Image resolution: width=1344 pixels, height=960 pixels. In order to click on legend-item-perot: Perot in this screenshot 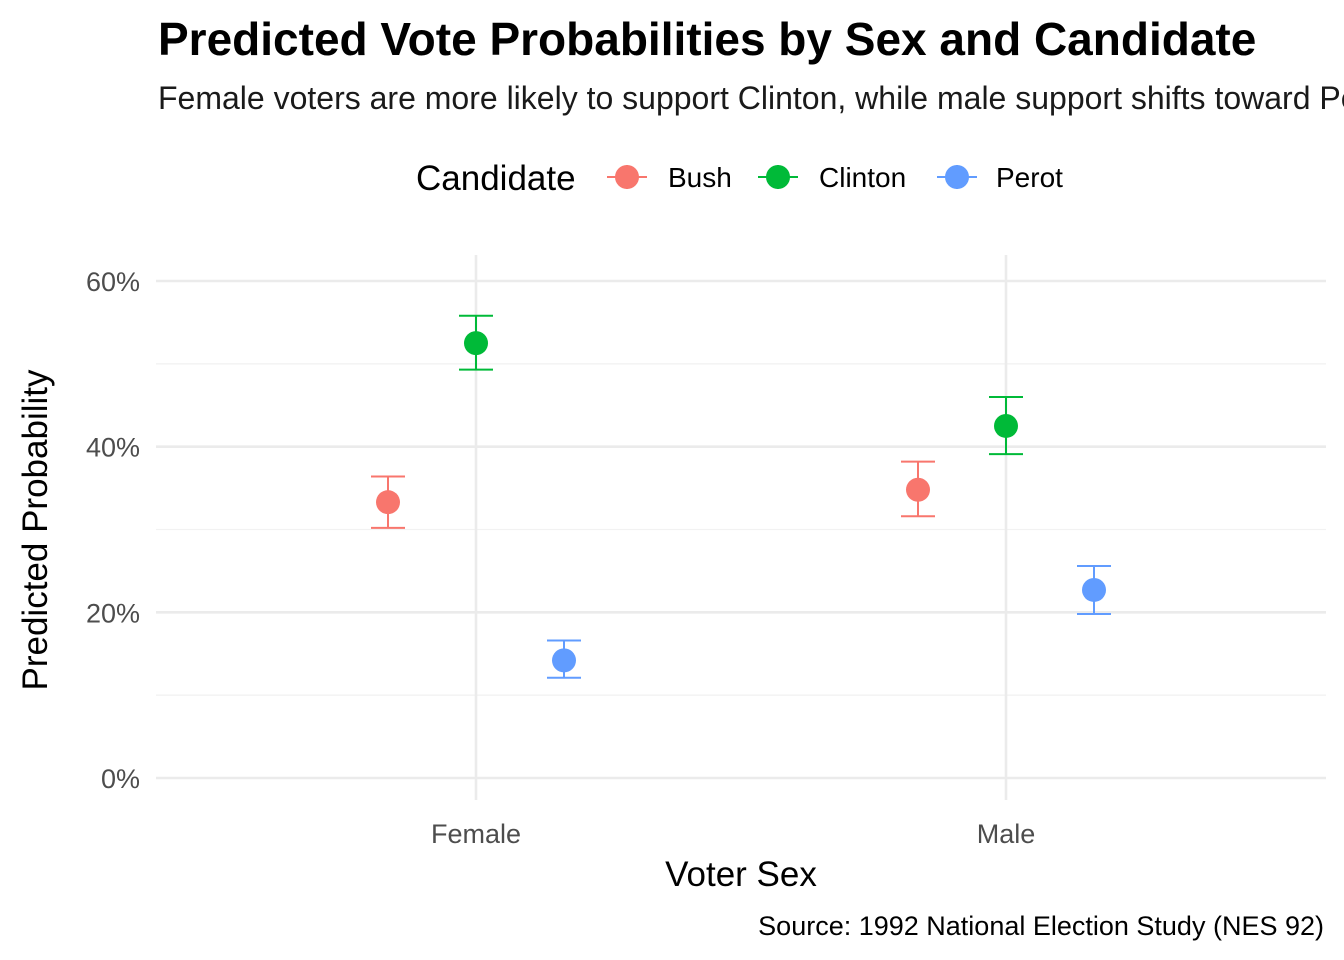, I will do `click(1000, 177)`.